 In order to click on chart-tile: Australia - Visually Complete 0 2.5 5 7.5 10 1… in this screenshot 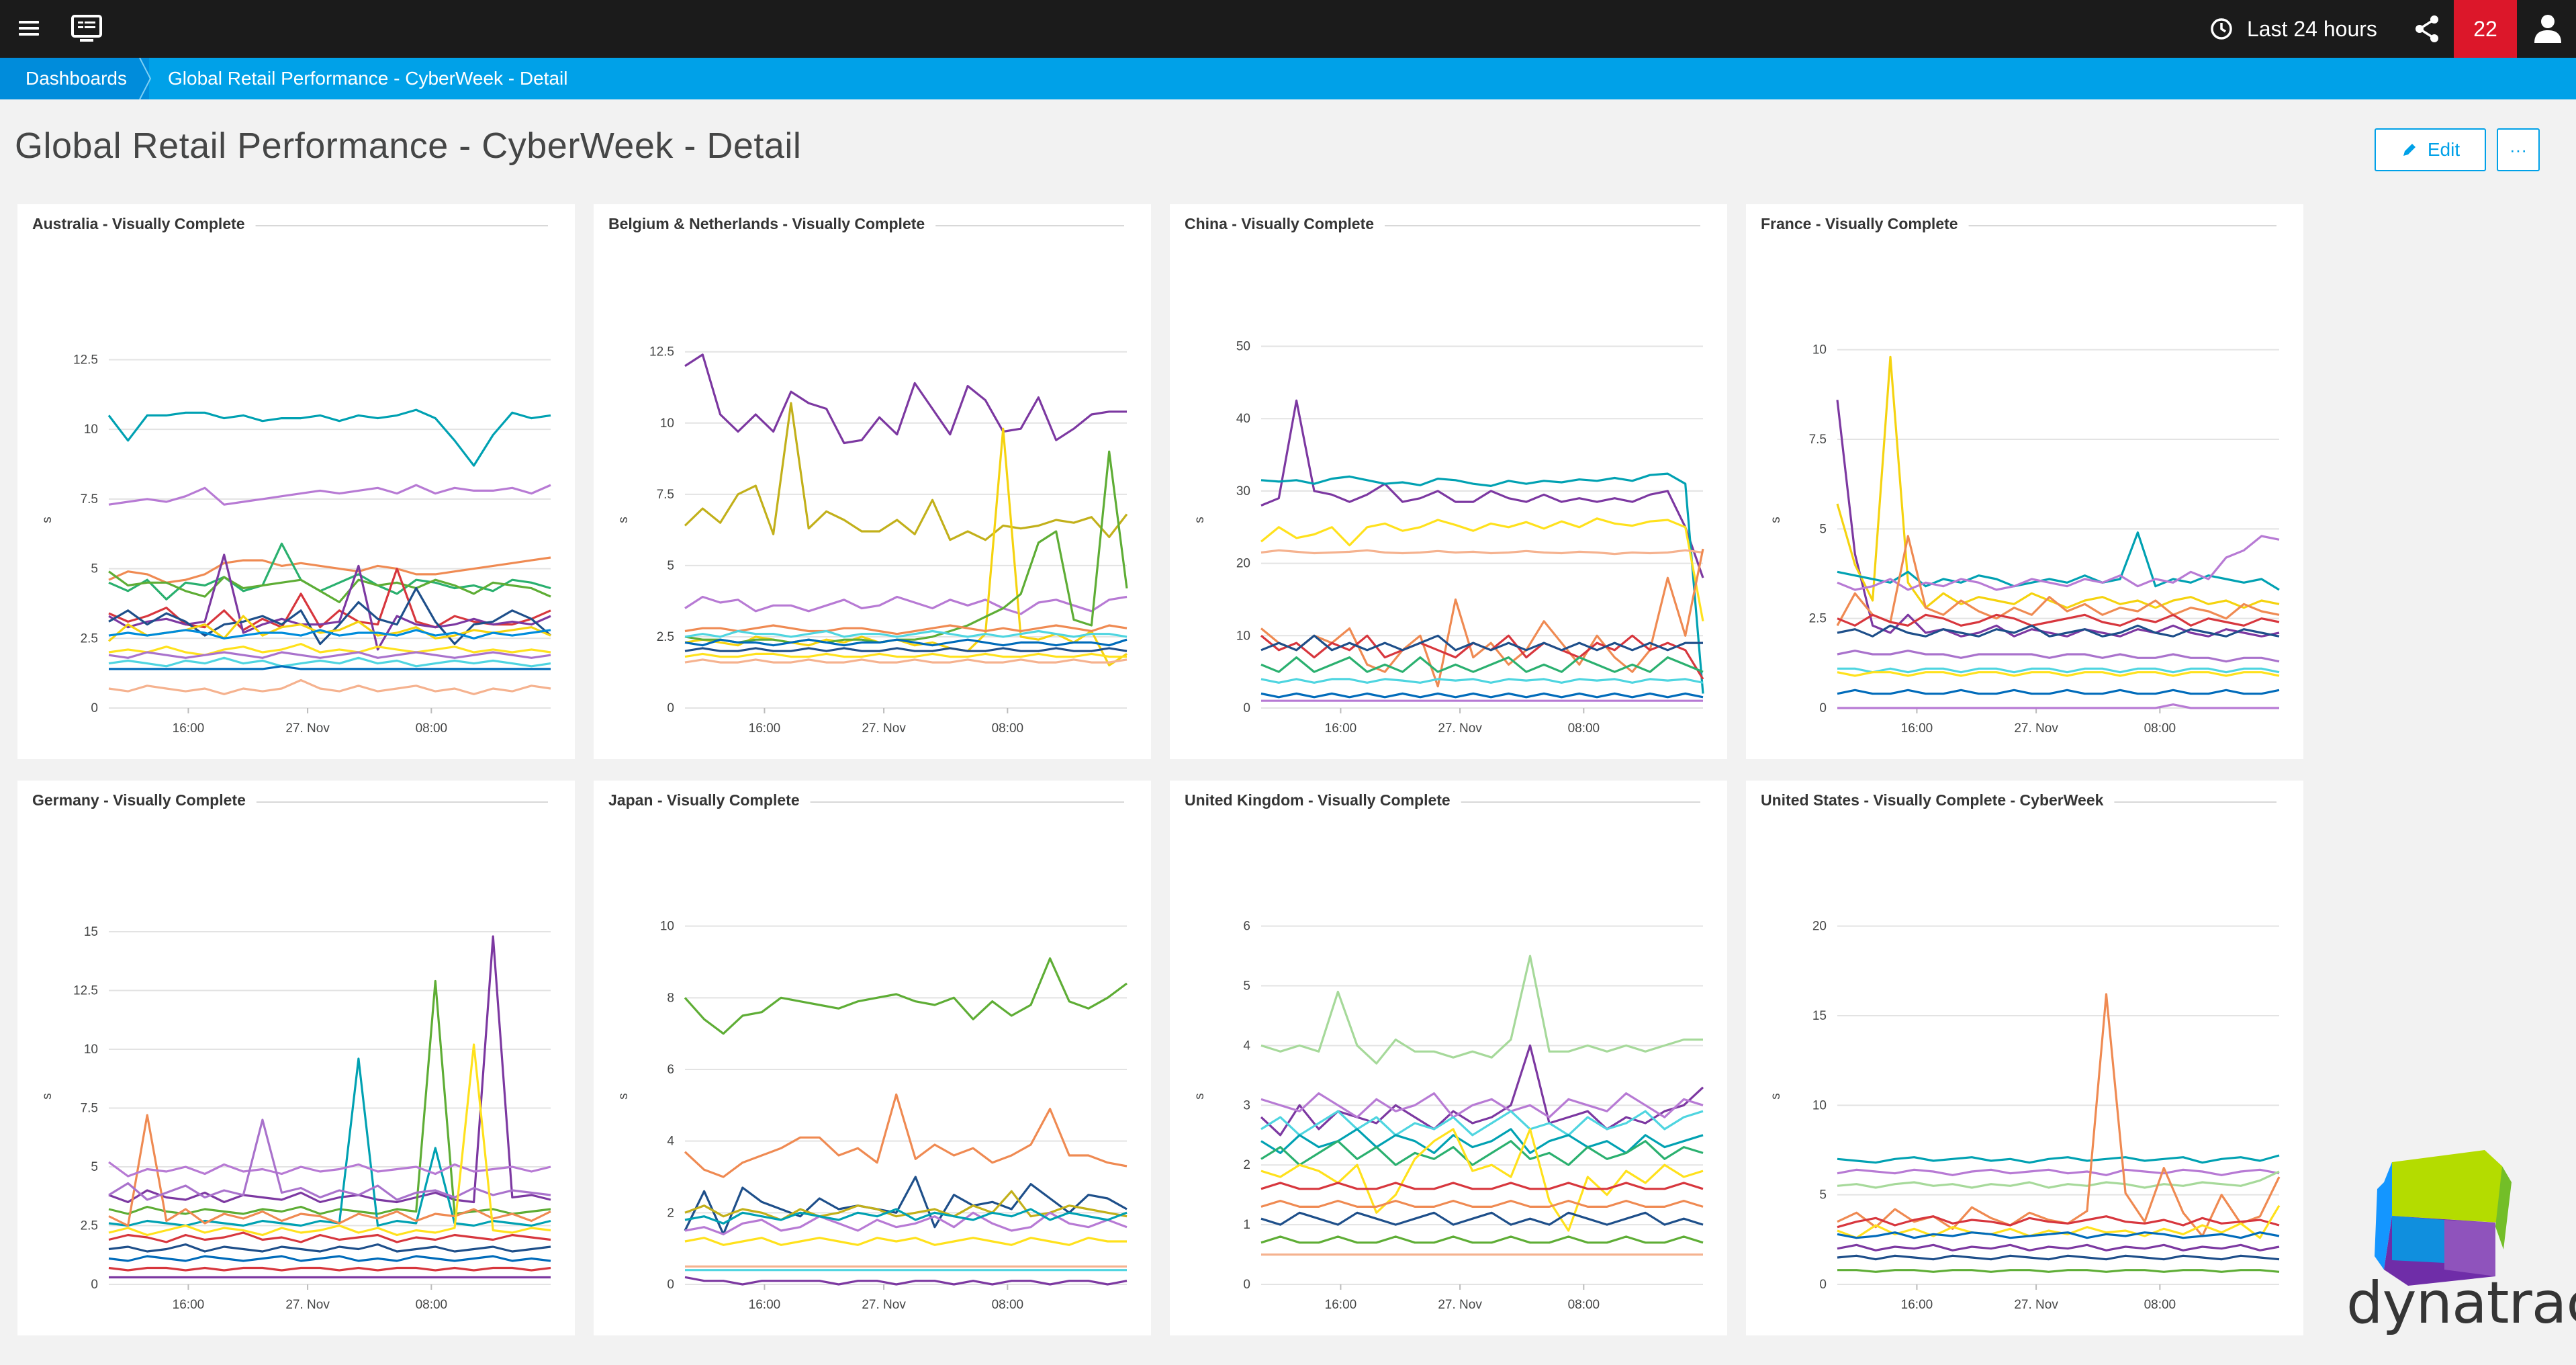, I will do `click(296, 481)`.